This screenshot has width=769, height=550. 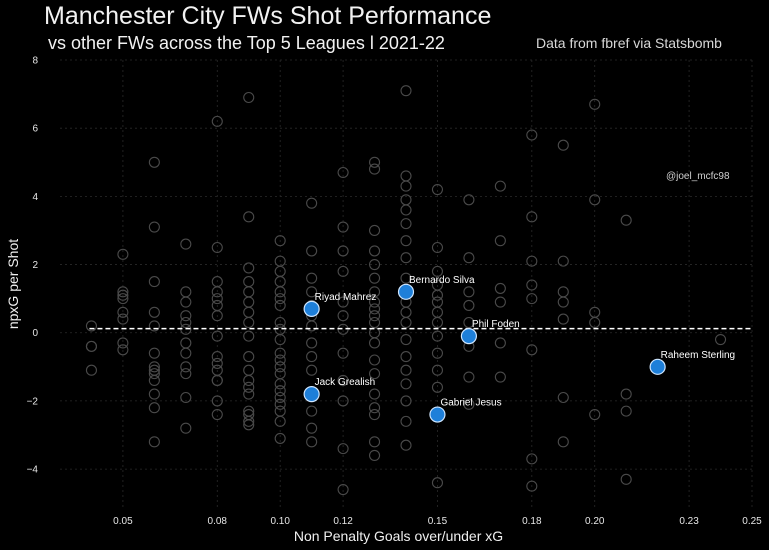 I want to click on y-tick-label: 4, so click(x=35, y=197).